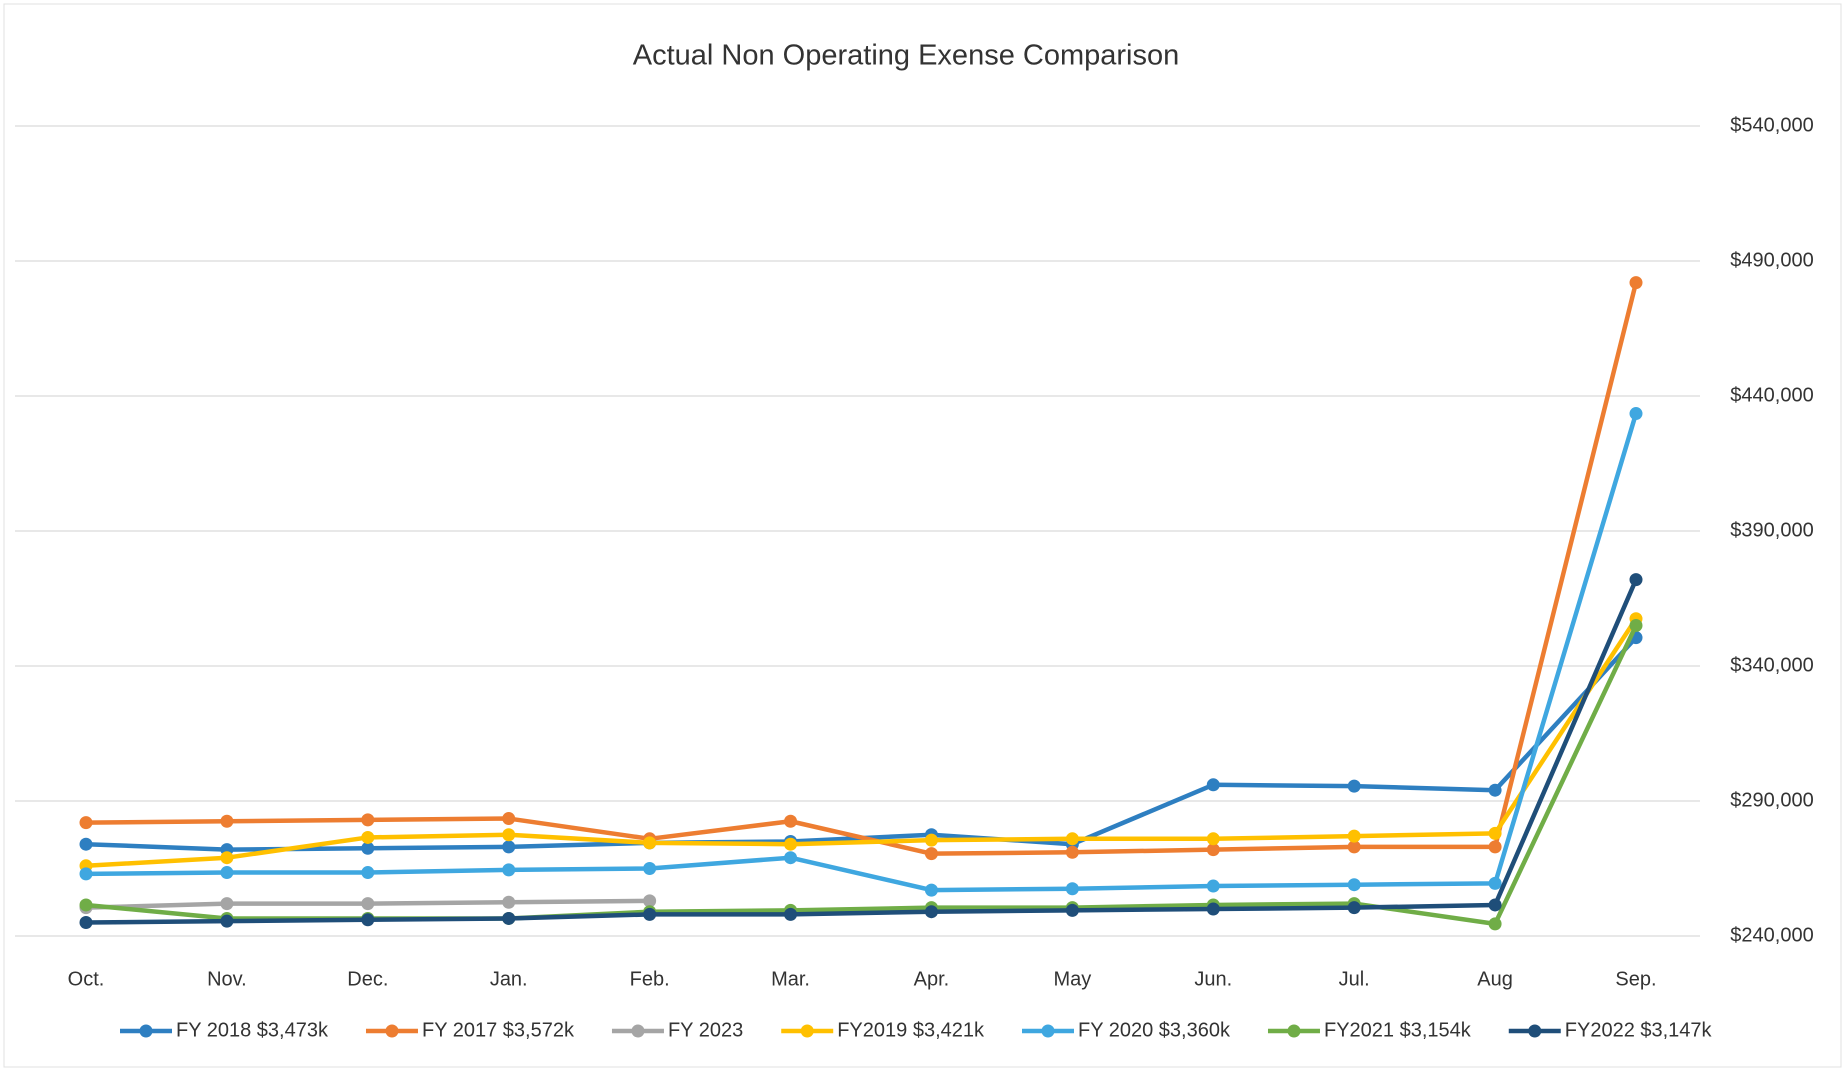 The width and height of the screenshot is (1845, 1071). Describe the element at coordinates (252, 1030) in the screenshot. I see `legend-label: FY 2018 $3,473k` at that location.